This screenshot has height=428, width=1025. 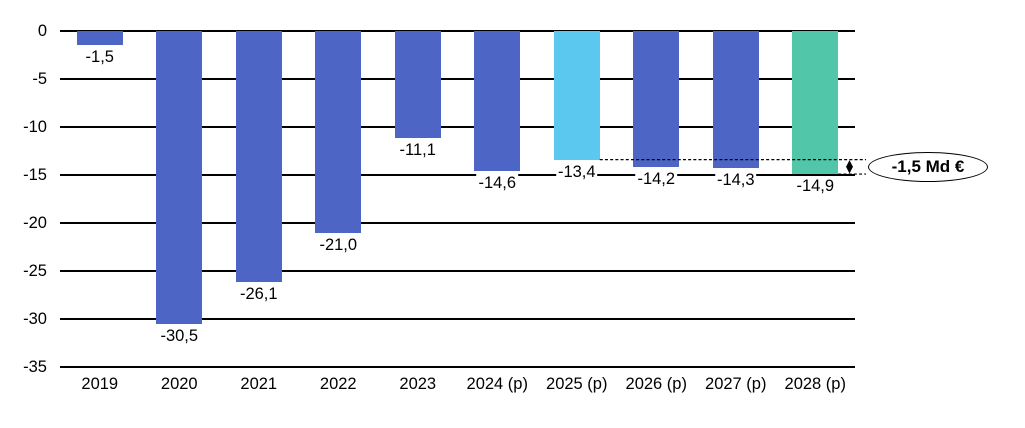 I want to click on x-axis-tick-label: 2022, so click(x=338, y=384).